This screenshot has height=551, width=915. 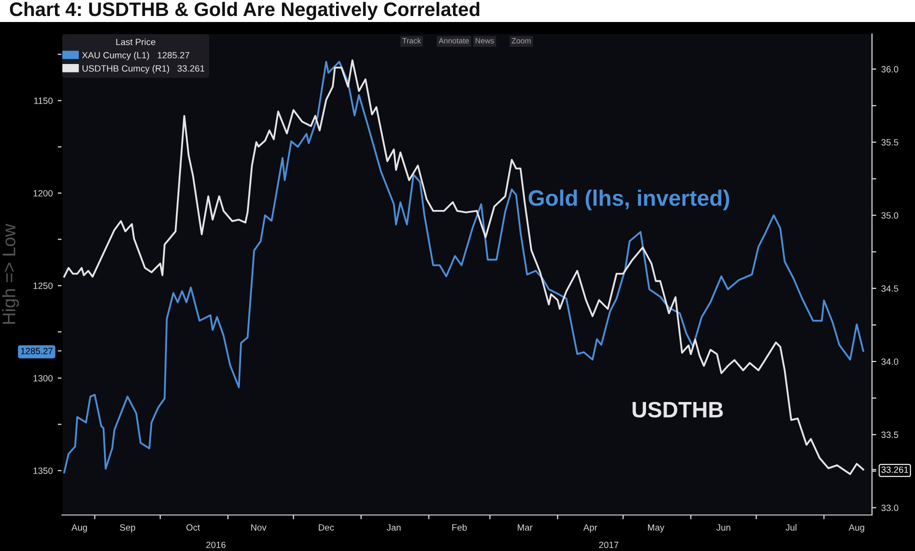 I want to click on annotation: USDTHB, so click(x=677, y=410).